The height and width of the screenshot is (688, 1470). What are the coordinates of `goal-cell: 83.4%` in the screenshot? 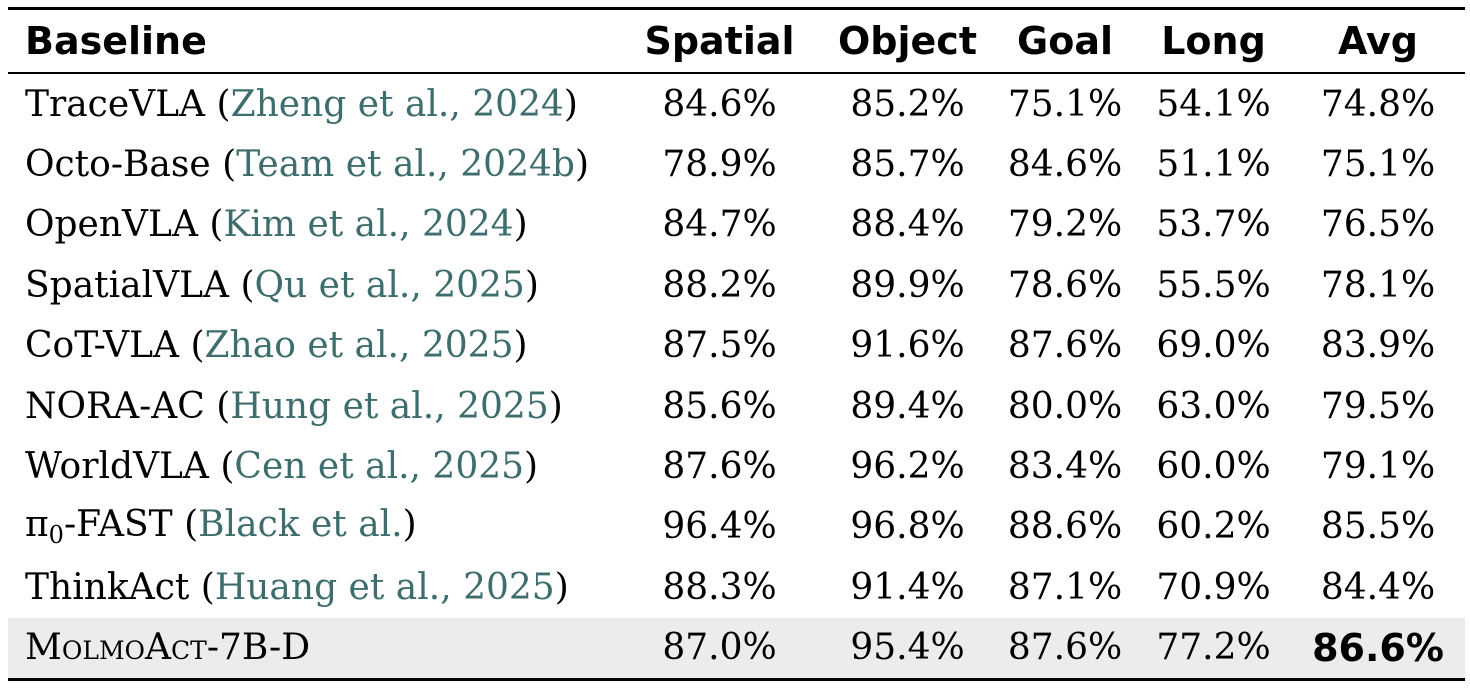 It's located at (1065, 467).